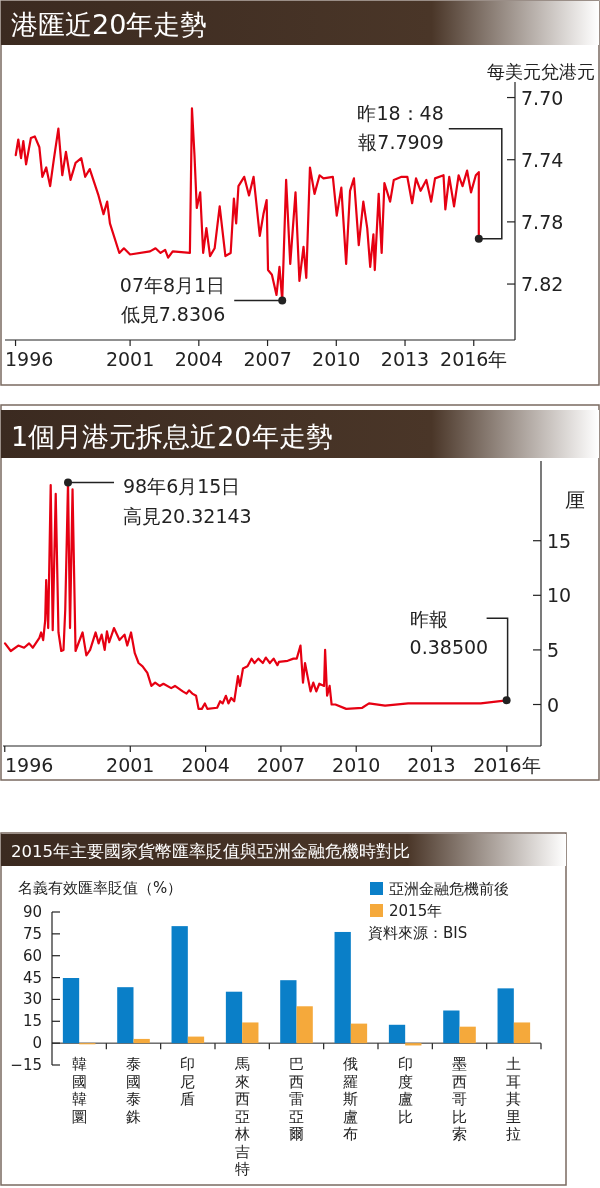 Image resolution: width=600 pixels, height=1188 pixels. What do you see at coordinates (296, 1099) in the screenshot?
I see `x-tick-label: 巴西雷亞爾` at bounding box center [296, 1099].